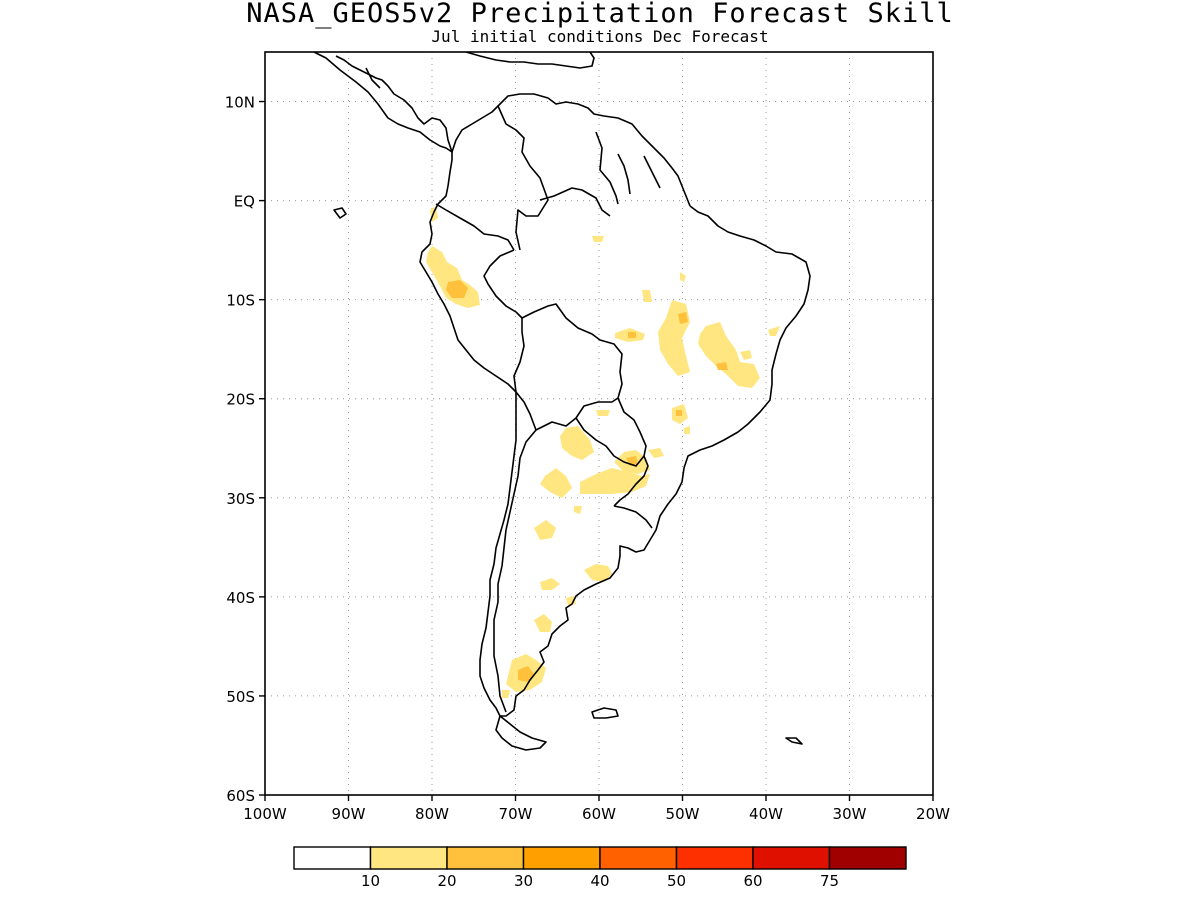 This screenshot has height=900, width=1200. I want to click on lon-tick-label: 20W, so click(933, 814).